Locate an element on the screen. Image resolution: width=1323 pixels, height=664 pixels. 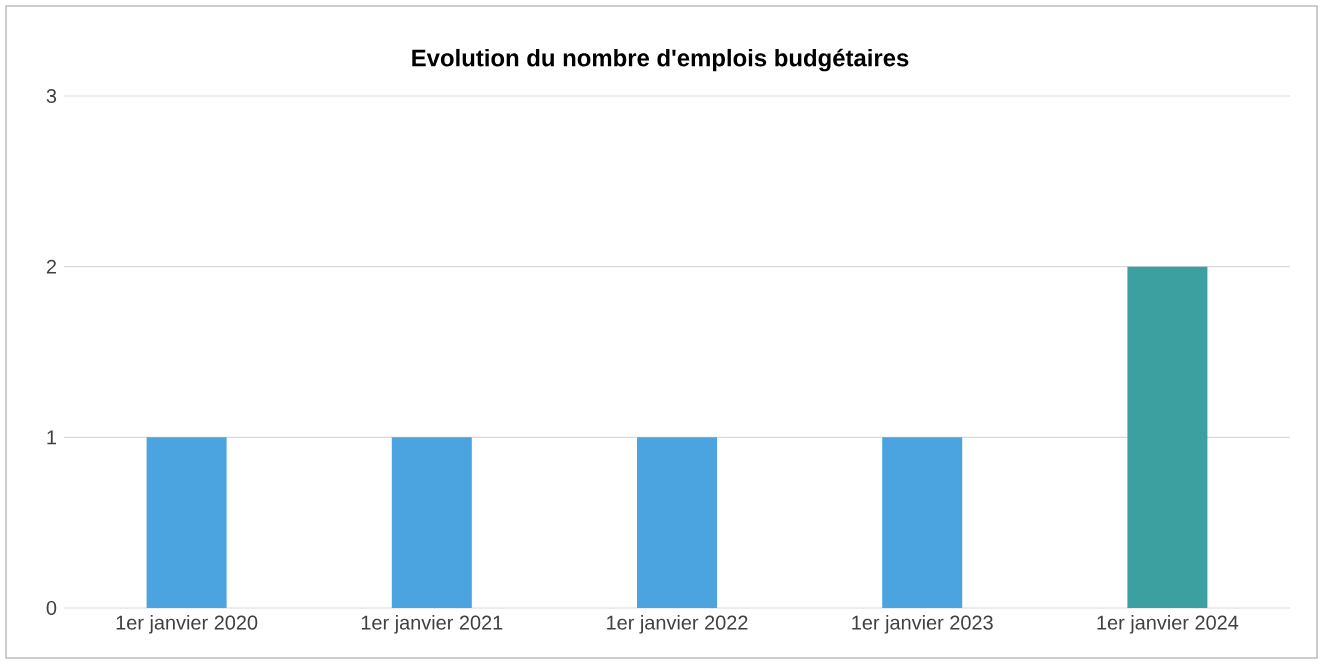
y-tick-label: 2 is located at coordinates (51, 266).